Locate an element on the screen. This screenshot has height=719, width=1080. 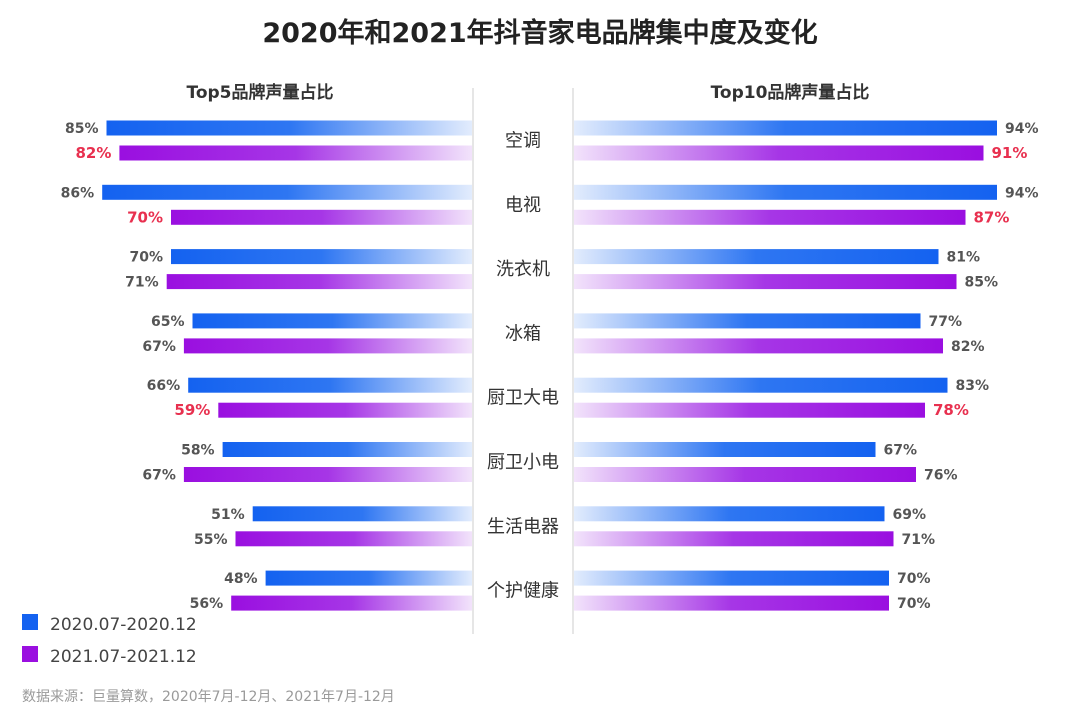
category-label: 厨卫小电 is located at coordinates (523, 462).